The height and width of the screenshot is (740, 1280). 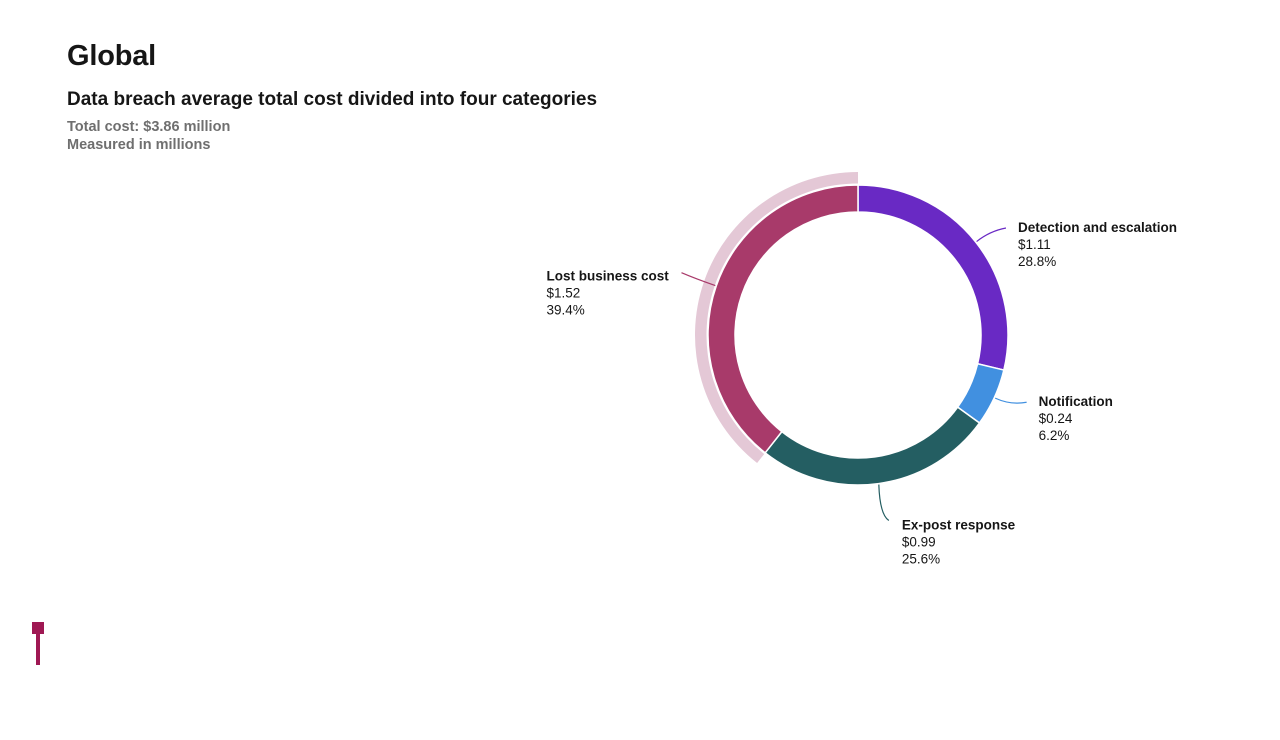 I want to click on slide-marker-head, so click(x=38, y=628).